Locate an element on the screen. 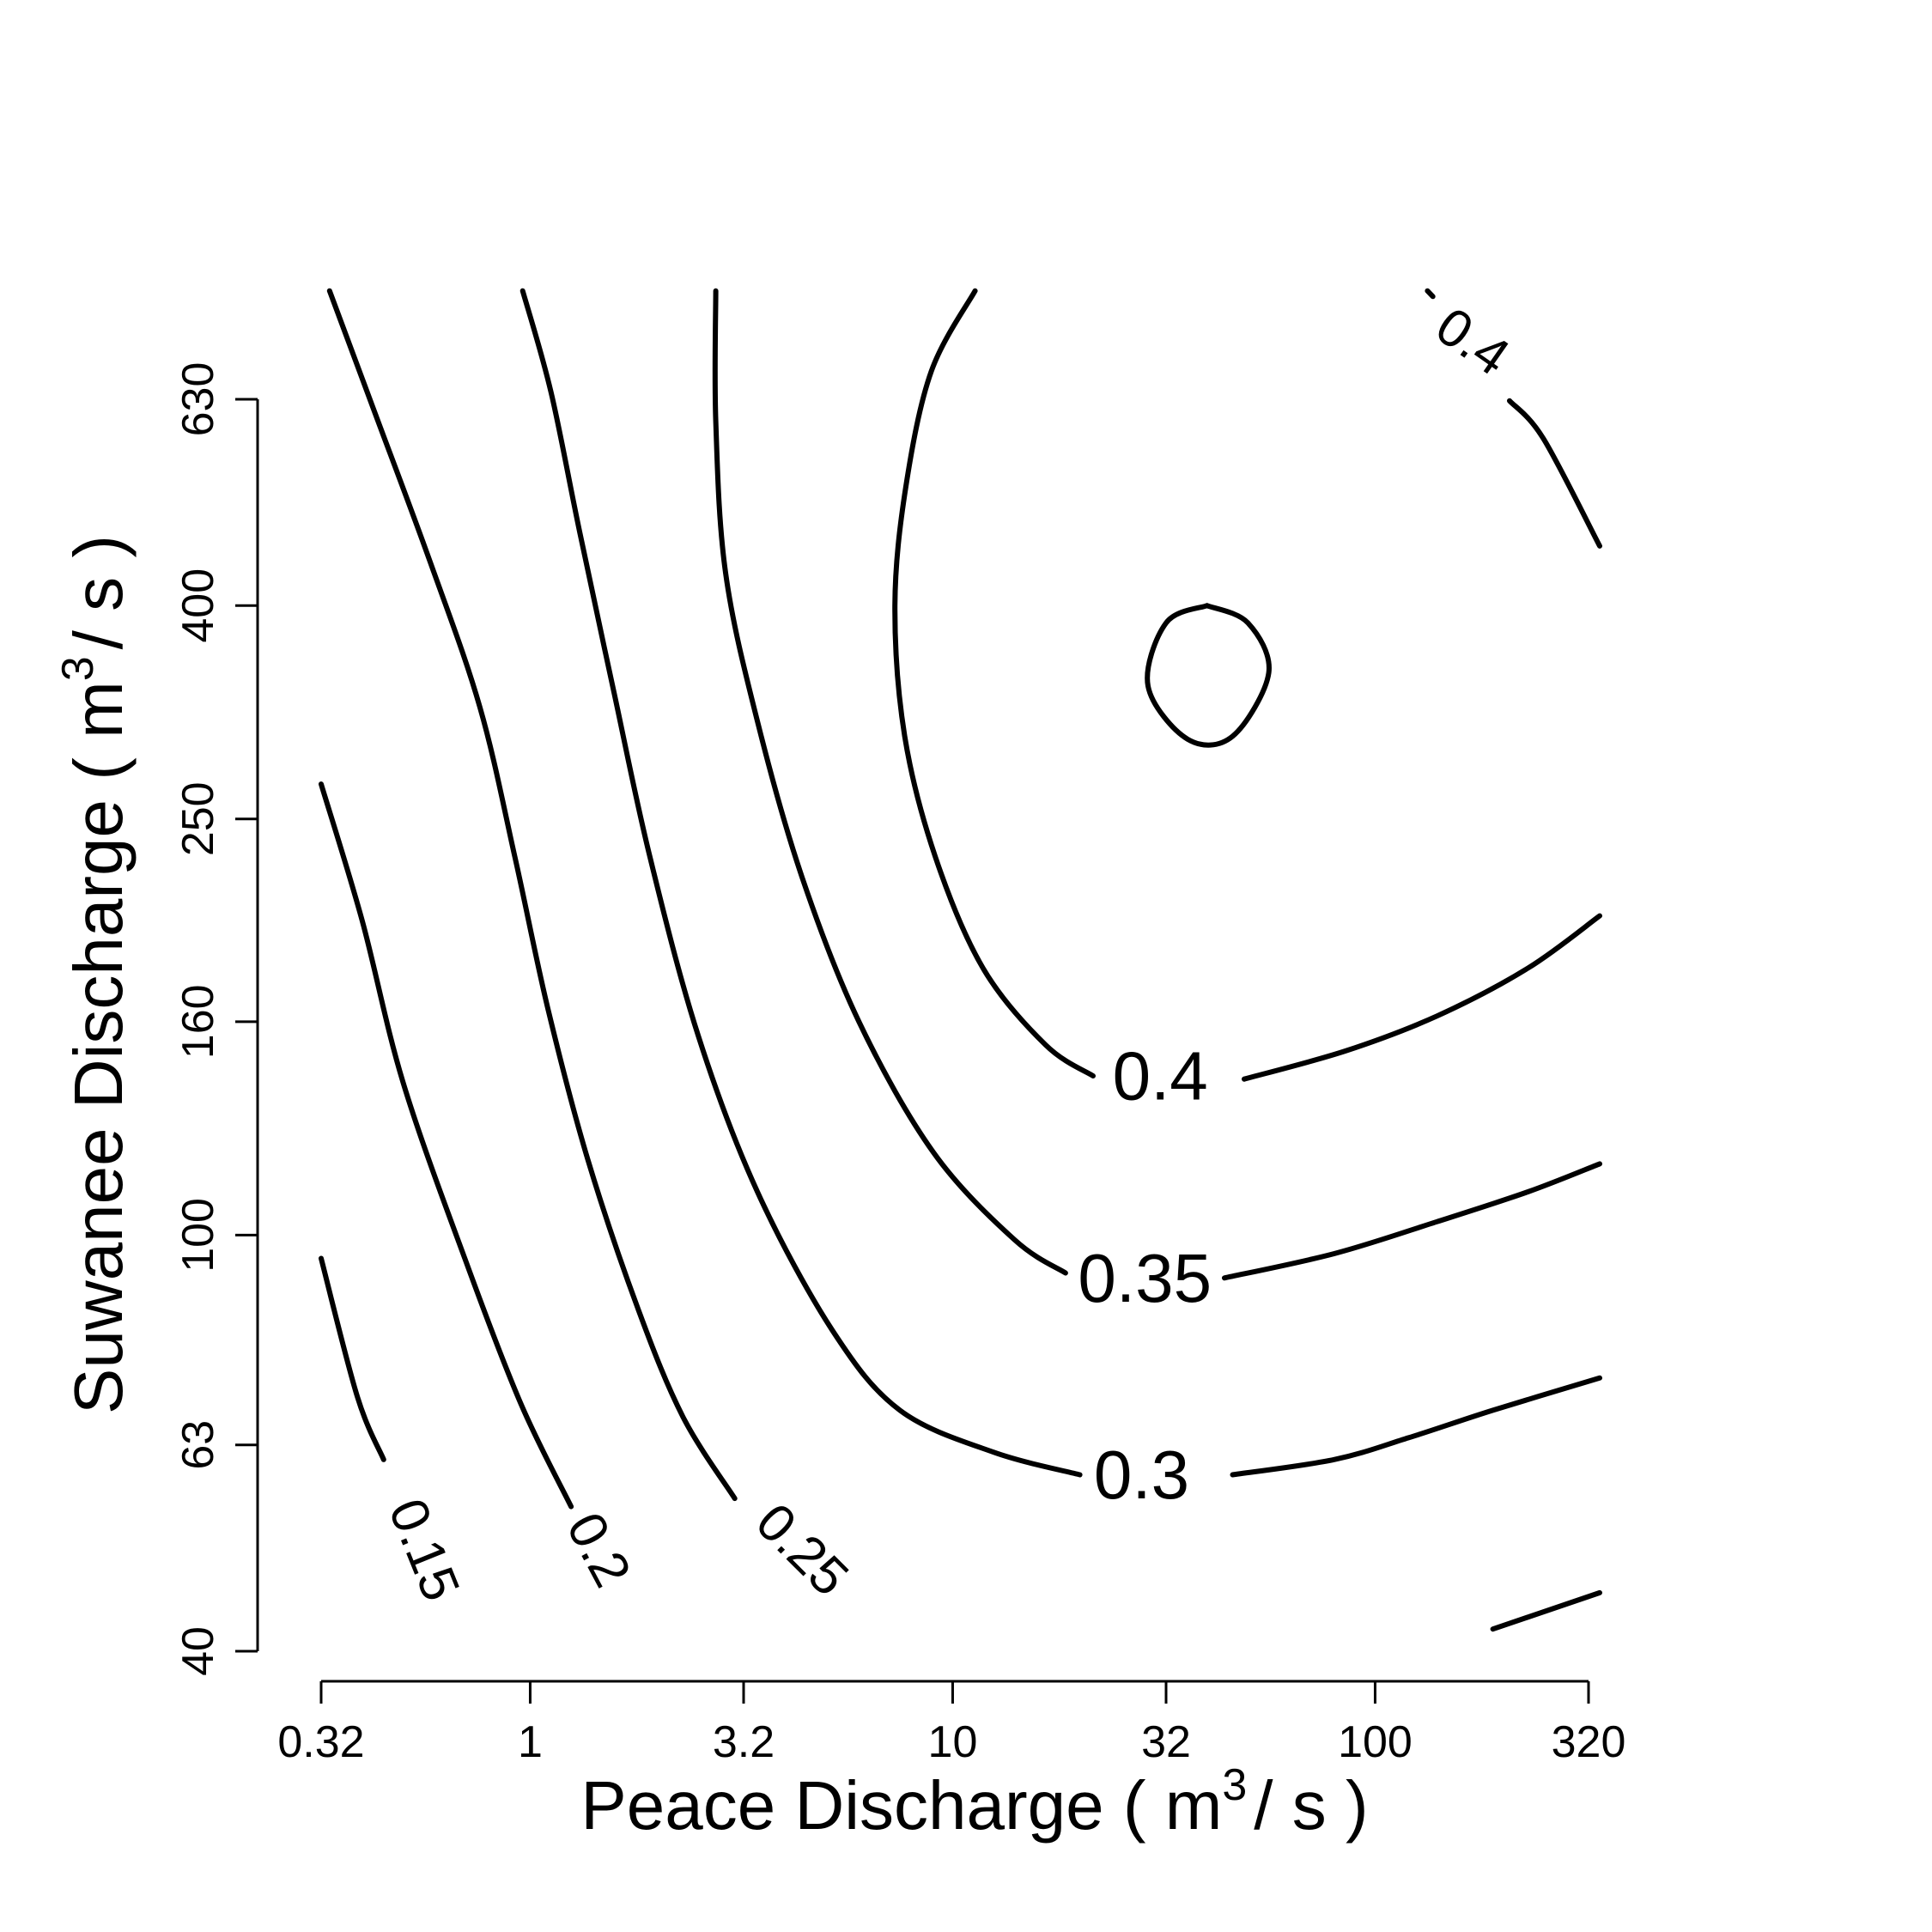 This screenshot has width=1932, height=1932. y-ticks: 40 63 100 160 250 400 630 is located at coordinates (215, 1019).